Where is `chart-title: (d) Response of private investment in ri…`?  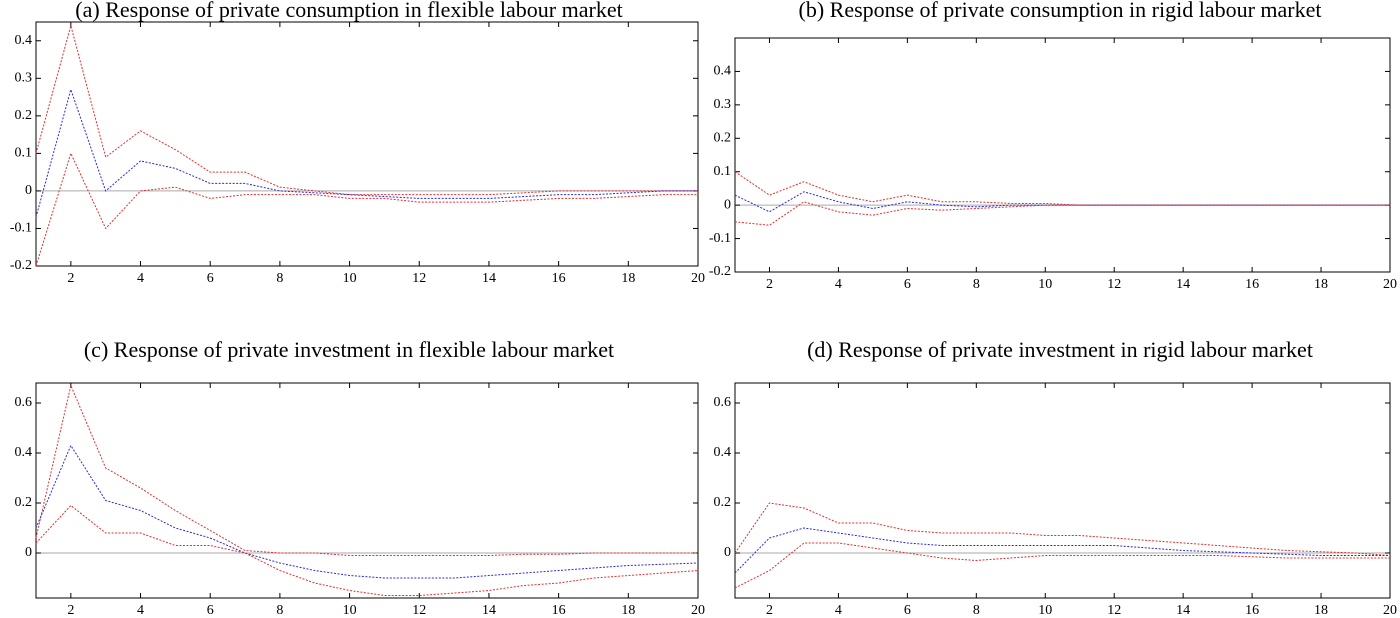 chart-title: (d) Response of private investment in ri… is located at coordinates (1060, 349).